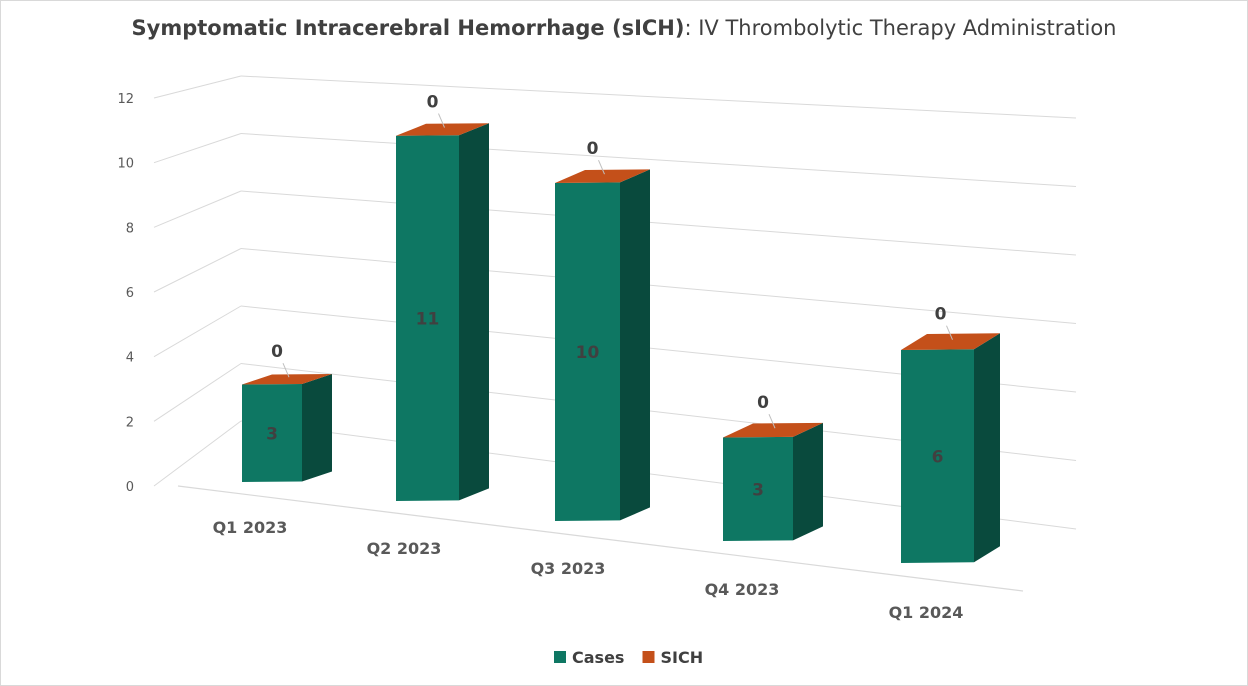 The width and height of the screenshot is (1248, 686). What do you see at coordinates (682, 657) in the screenshot?
I see `legend-label: SICH` at bounding box center [682, 657].